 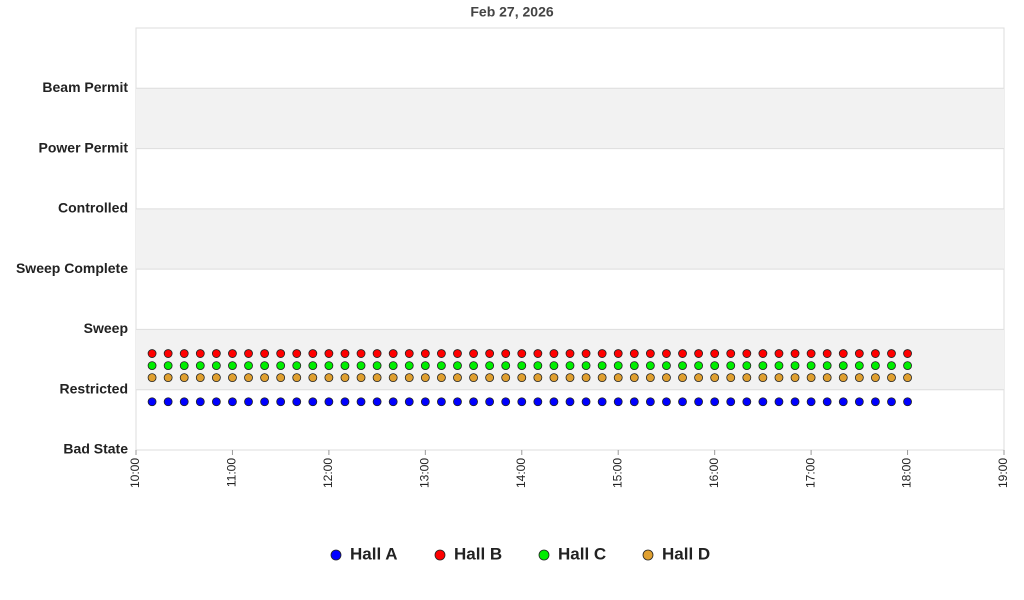 I want to click on legend-label: Hall D, so click(x=686, y=553).